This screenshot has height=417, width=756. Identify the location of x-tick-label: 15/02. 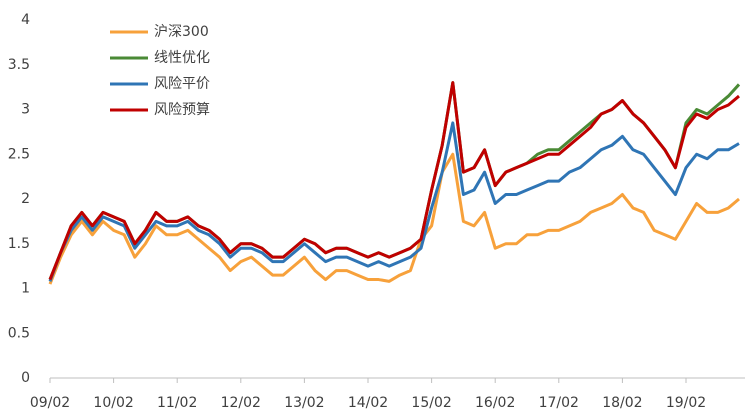
(431, 403).